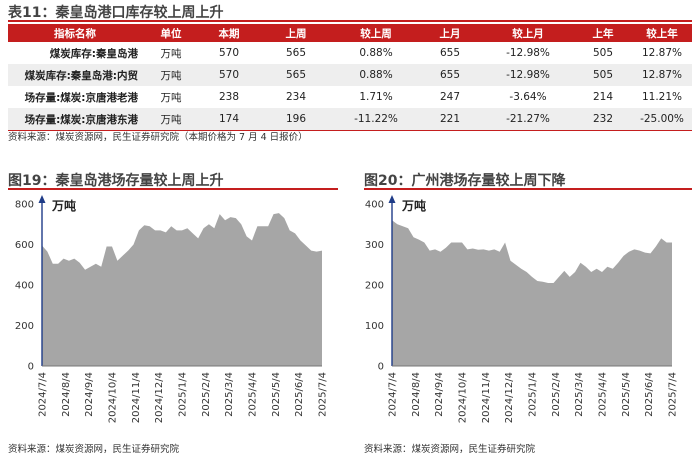 This screenshot has width=700, height=458. What do you see at coordinates (296, 33) in the screenshot?
I see `header-cell: 上周` at bounding box center [296, 33].